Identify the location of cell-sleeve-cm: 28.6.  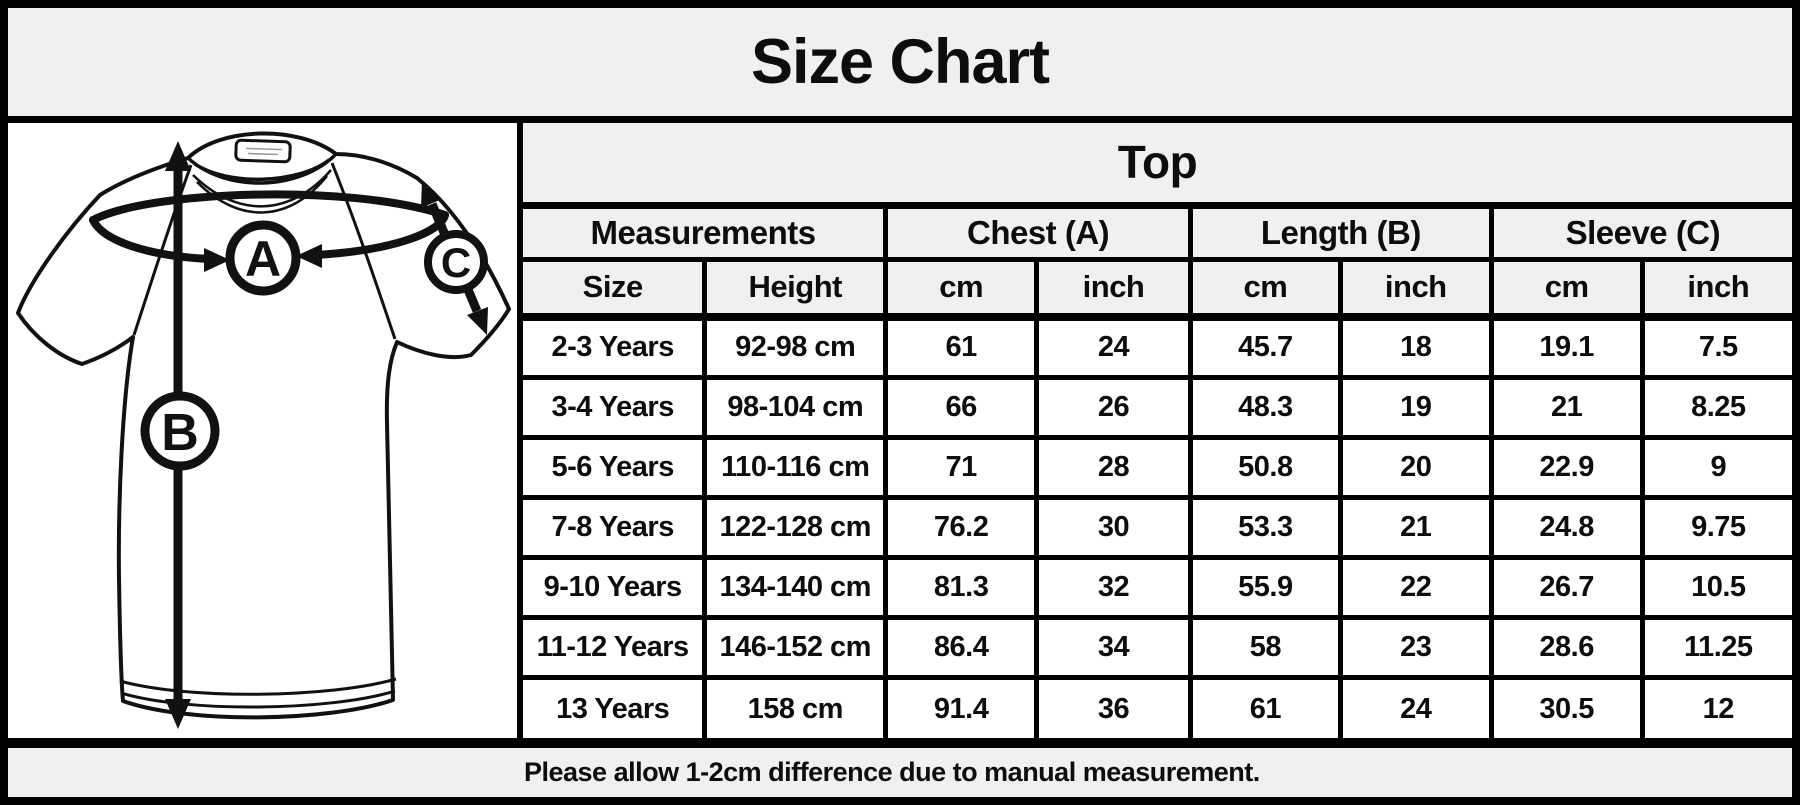
(1566, 648).